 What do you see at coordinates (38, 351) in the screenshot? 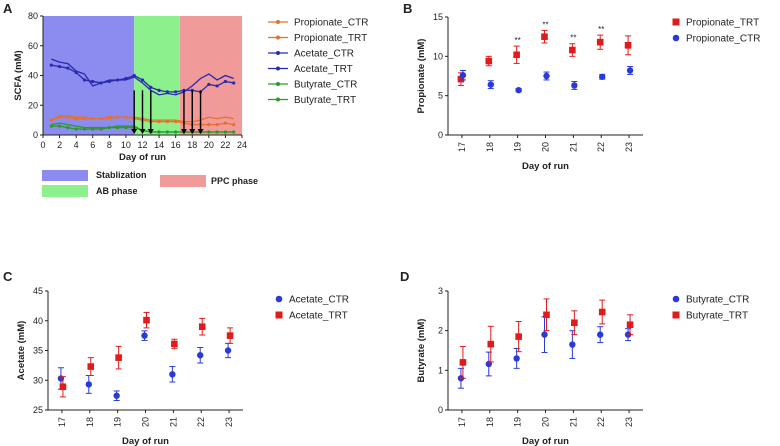
I see `y-tick-label: 35` at bounding box center [38, 351].